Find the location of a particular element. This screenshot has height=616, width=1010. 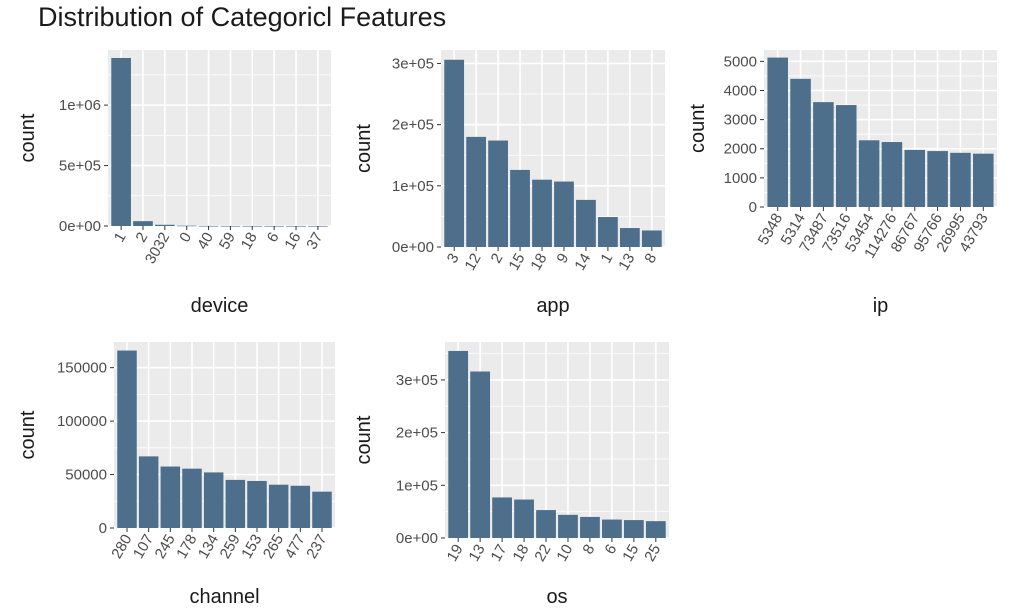

y-tick-label: 4000 is located at coordinates (740, 90).